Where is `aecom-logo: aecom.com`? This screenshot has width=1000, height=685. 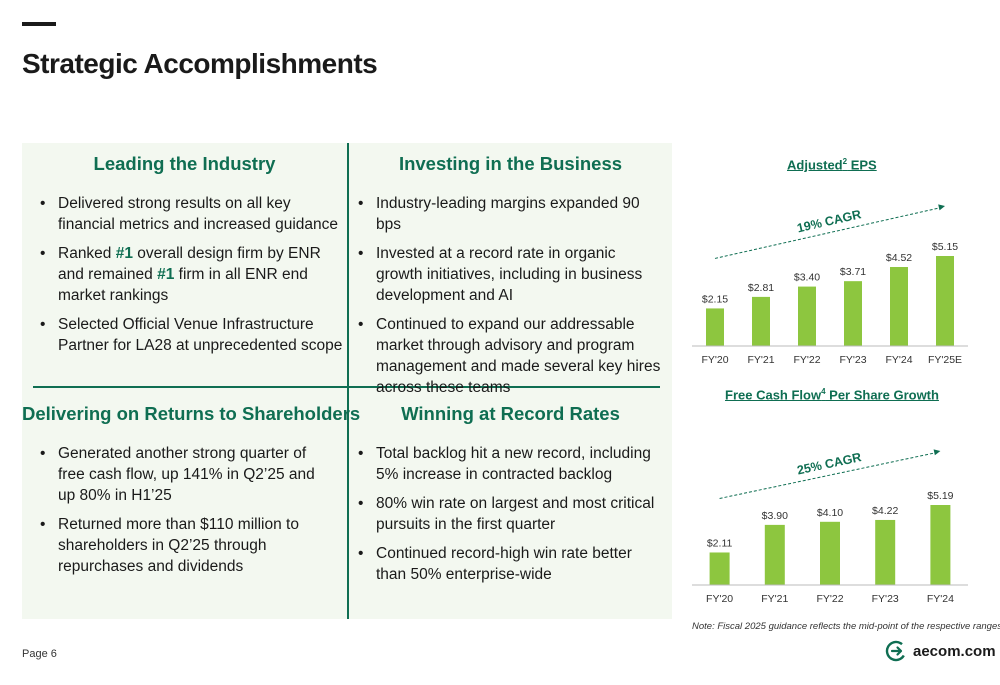
aecom-logo: aecom.com is located at coordinates (940, 651).